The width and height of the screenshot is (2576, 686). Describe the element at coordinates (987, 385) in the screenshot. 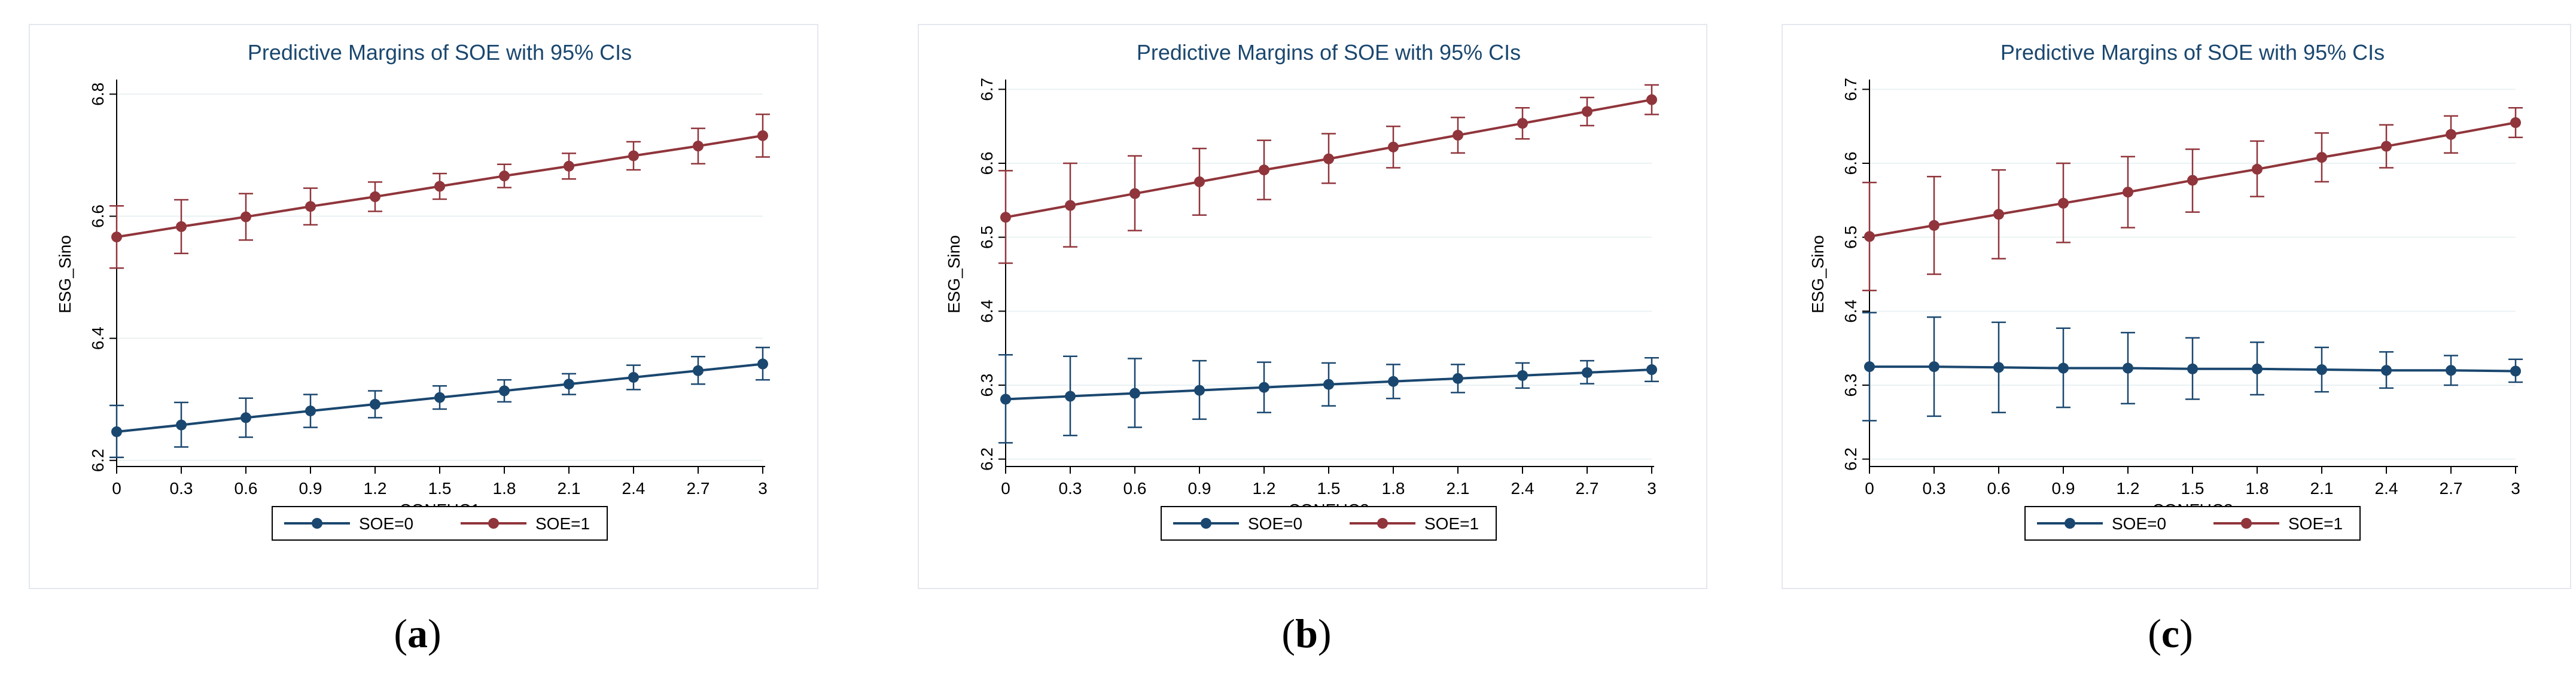

I see `y-tick-label: 6.3` at that location.